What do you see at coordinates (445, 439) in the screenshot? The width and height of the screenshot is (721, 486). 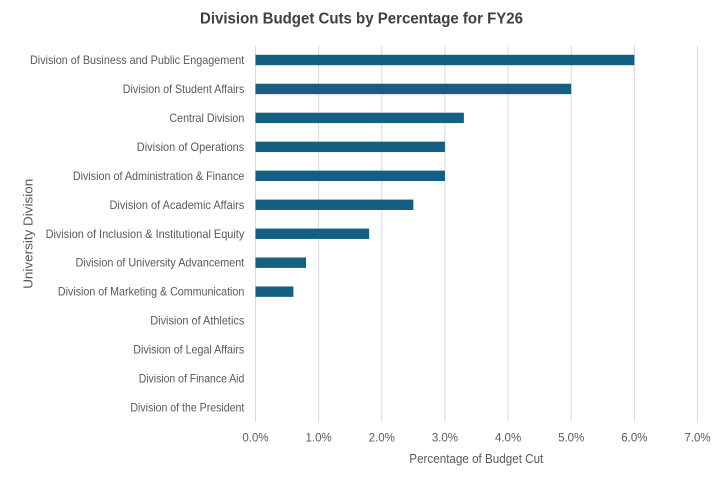 I see `svg-text: 3.0%` at bounding box center [445, 439].